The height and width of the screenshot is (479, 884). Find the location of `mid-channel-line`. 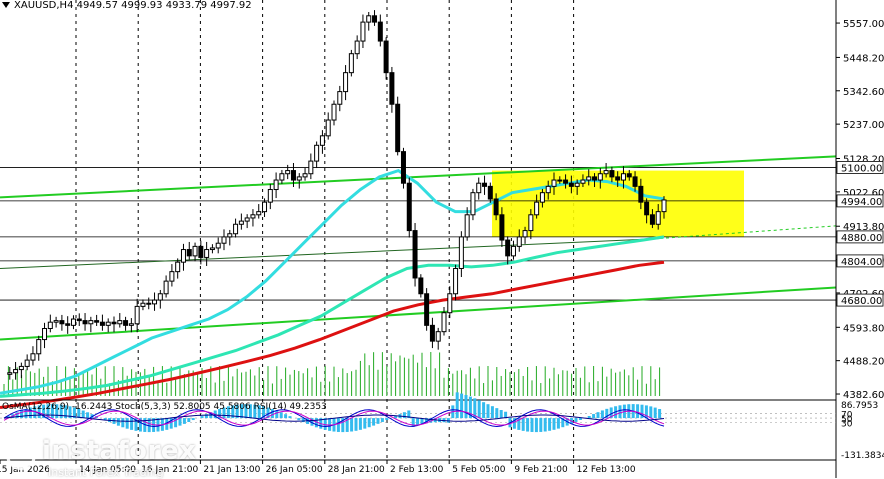

mid-channel-line is located at coordinates (330, 253).